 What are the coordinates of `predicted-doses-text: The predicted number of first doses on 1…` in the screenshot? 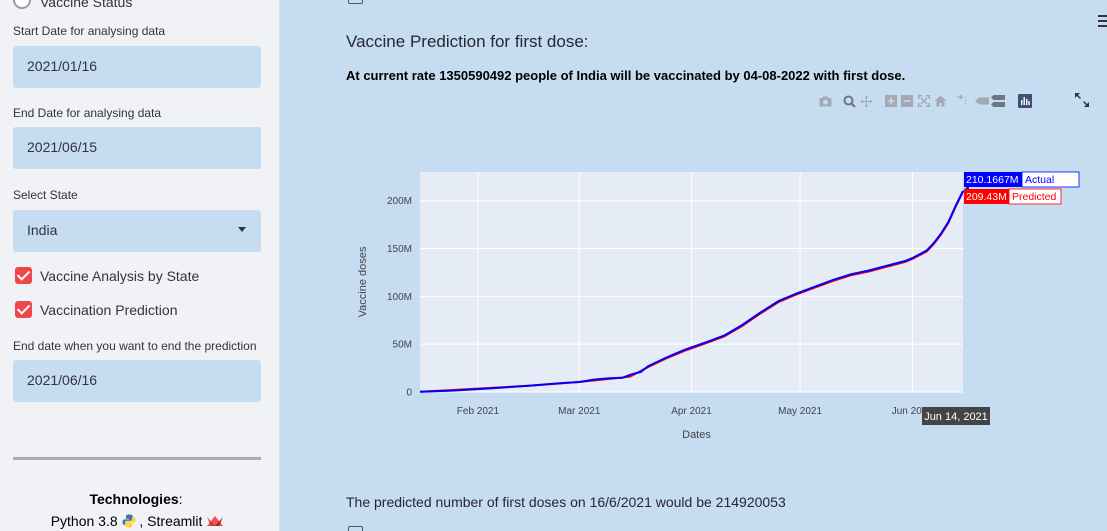 It's located at (566, 502).